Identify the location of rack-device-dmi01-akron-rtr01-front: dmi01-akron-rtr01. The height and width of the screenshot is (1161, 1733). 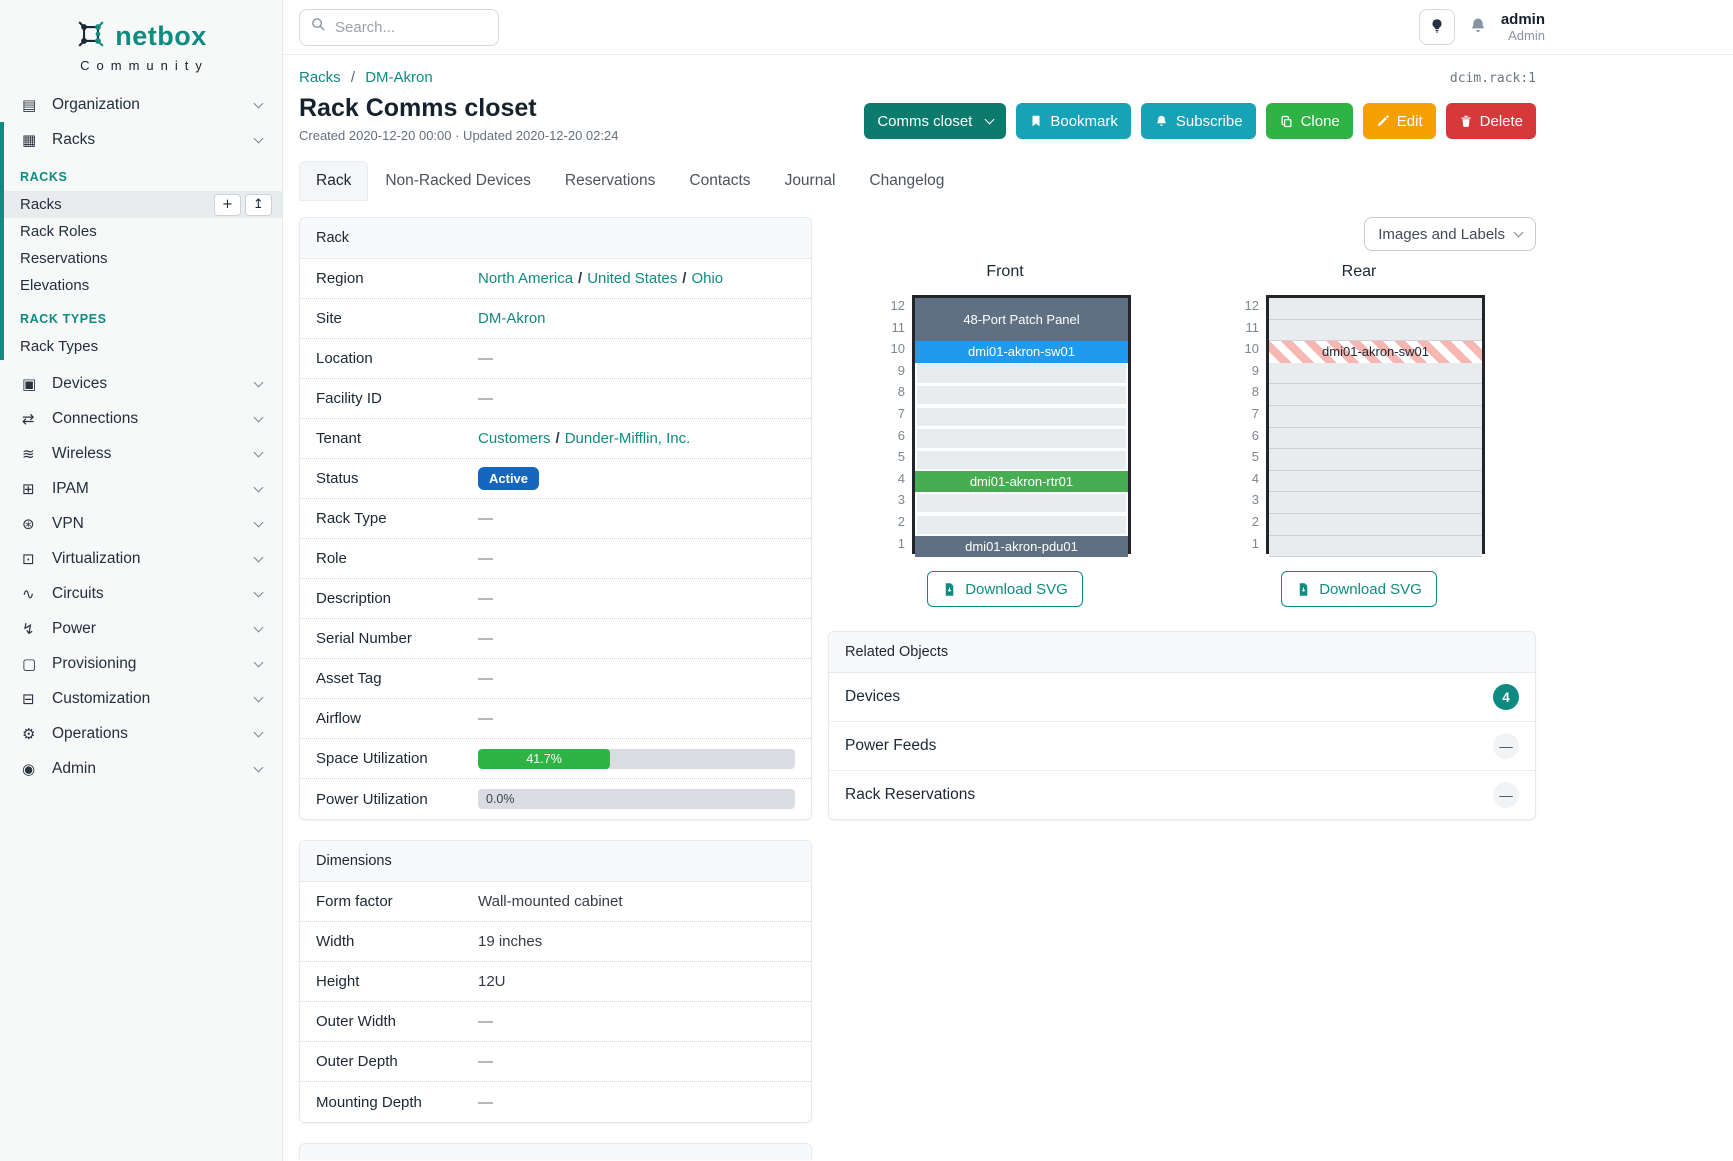
(1021, 481).